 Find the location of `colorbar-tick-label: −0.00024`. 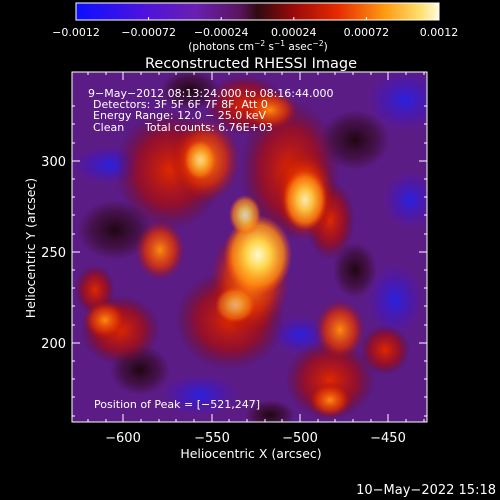

colorbar-tick-label: −0.00024 is located at coordinates (221, 32).